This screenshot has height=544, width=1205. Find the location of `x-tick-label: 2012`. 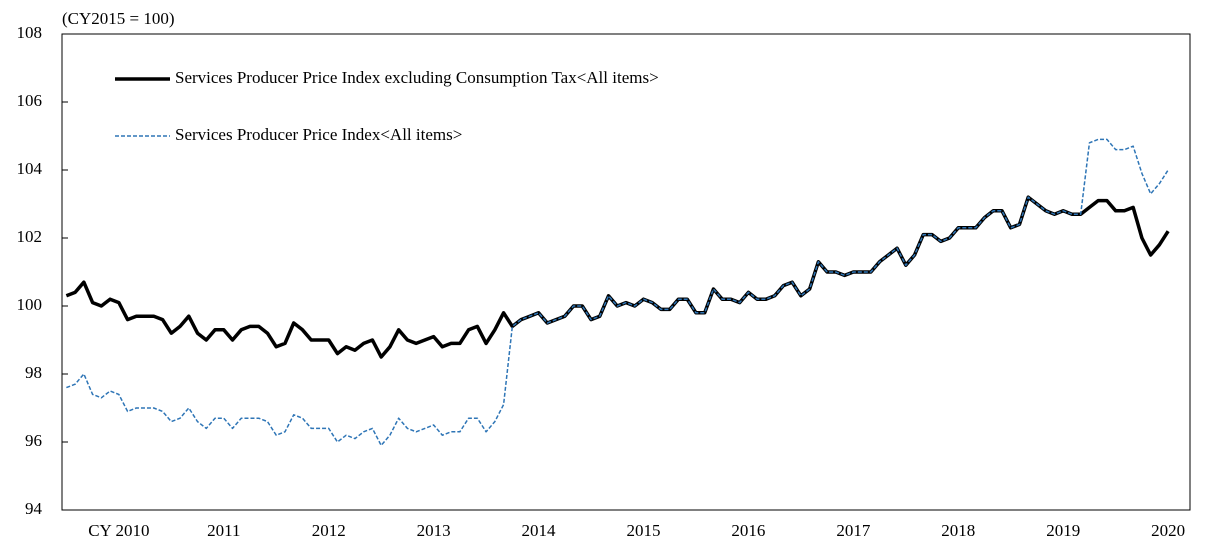

x-tick-label: 2012 is located at coordinates (329, 530).